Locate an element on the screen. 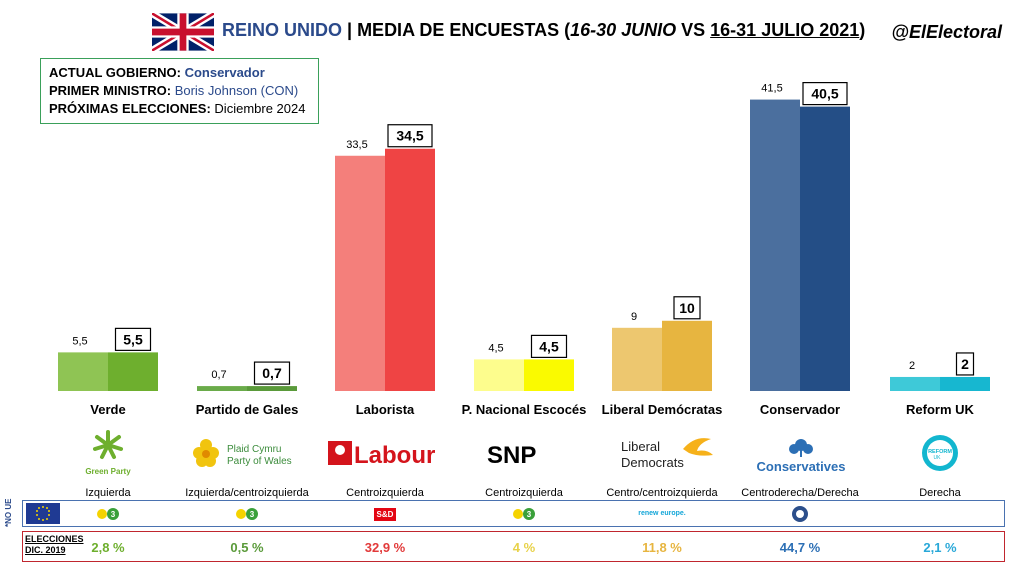 The width and height of the screenshot is (1024, 572). snp-logo: SNP is located at coordinates (525, 453).